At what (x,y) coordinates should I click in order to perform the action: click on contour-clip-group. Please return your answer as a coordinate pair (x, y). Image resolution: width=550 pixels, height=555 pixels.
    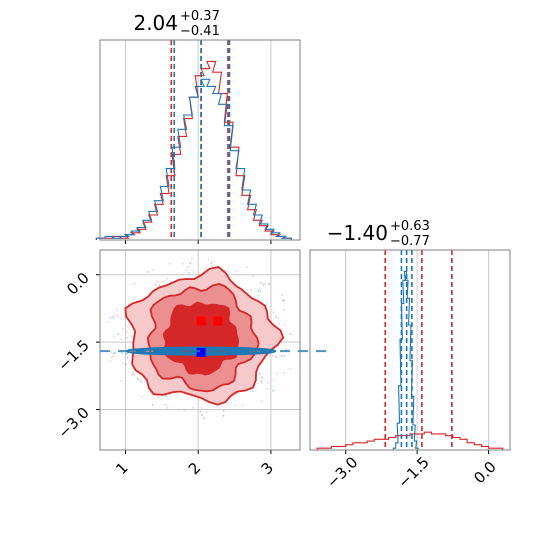
    Looking at the image, I should click on (200, 350).